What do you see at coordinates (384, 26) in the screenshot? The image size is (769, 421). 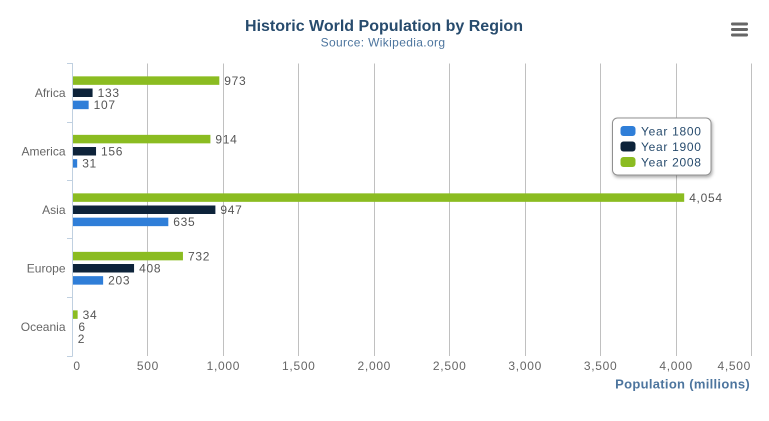 I see `svg-text:Historic World Population by R: Historic World Population by Region` at bounding box center [384, 26].